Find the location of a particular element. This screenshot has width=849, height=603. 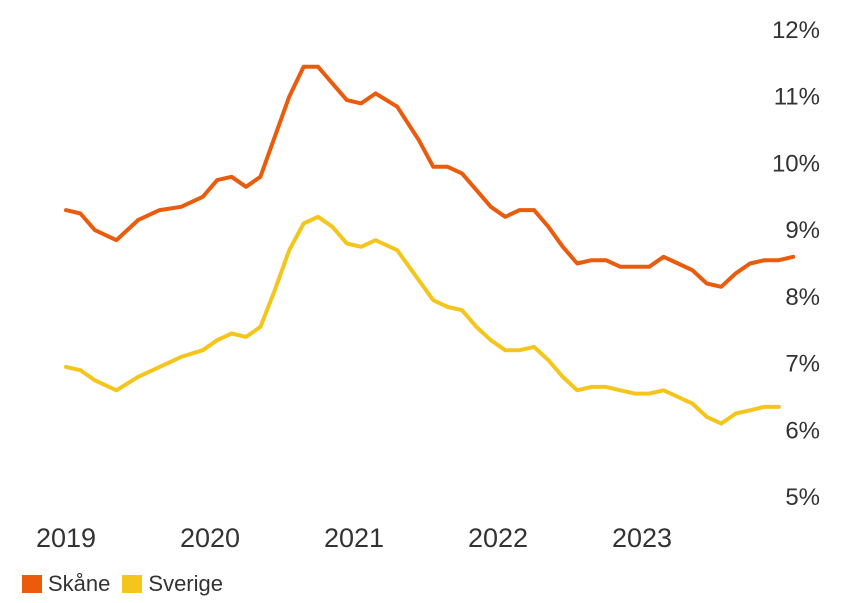

y-axis-ticks: 12% 11% 10% 9% 8% 7% 6% 5% is located at coordinates (796, 264).